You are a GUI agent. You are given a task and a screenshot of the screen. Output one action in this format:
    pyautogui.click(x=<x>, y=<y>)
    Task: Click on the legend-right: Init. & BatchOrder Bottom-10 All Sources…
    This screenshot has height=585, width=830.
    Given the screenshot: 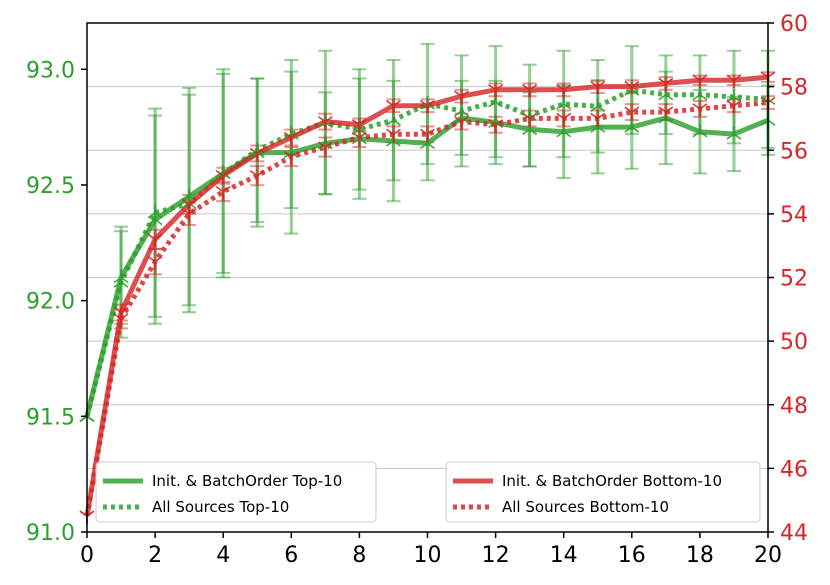 What is the action you would take?
    pyautogui.click(x=603, y=492)
    